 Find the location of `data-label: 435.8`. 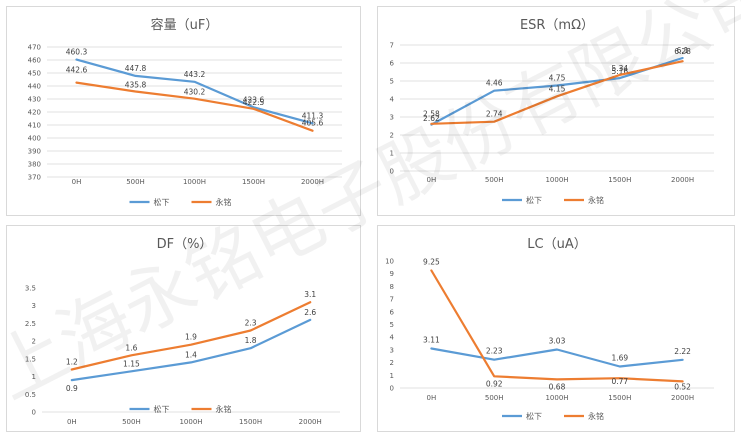

data-label: 435.8 is located at coordinates (136, 84).